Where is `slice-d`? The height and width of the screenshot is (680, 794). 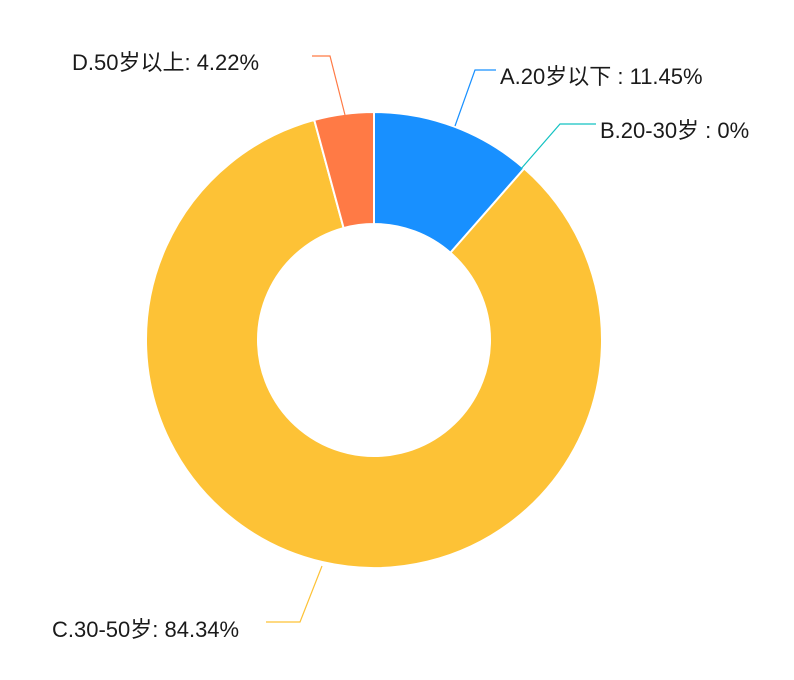 slice-d is located at coordinates (344, 170).